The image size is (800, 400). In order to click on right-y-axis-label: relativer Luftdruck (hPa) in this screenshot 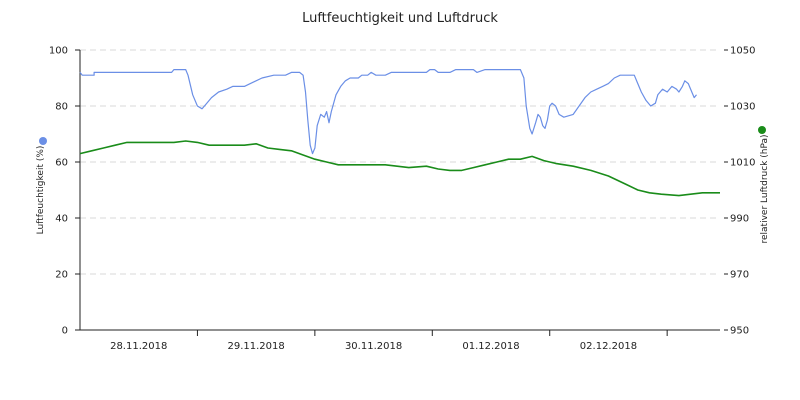, I will do `click(765, 188)`.